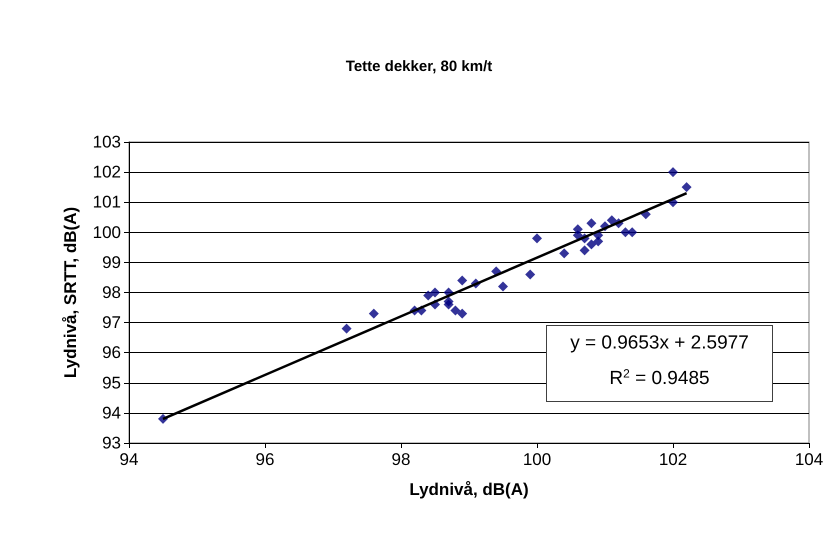 The width and height of the screenshot is (838, 547). I want to click on y-tick-label: 95, so click(111, 382).